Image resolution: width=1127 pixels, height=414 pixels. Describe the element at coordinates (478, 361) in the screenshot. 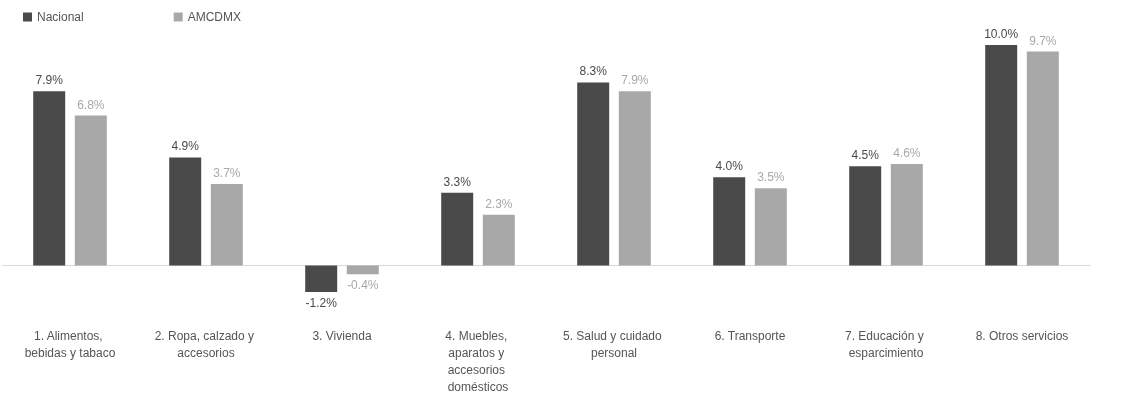

I see `x-tick-label: 4. Muebles, aparatos y accesorios domésticos` at that location.